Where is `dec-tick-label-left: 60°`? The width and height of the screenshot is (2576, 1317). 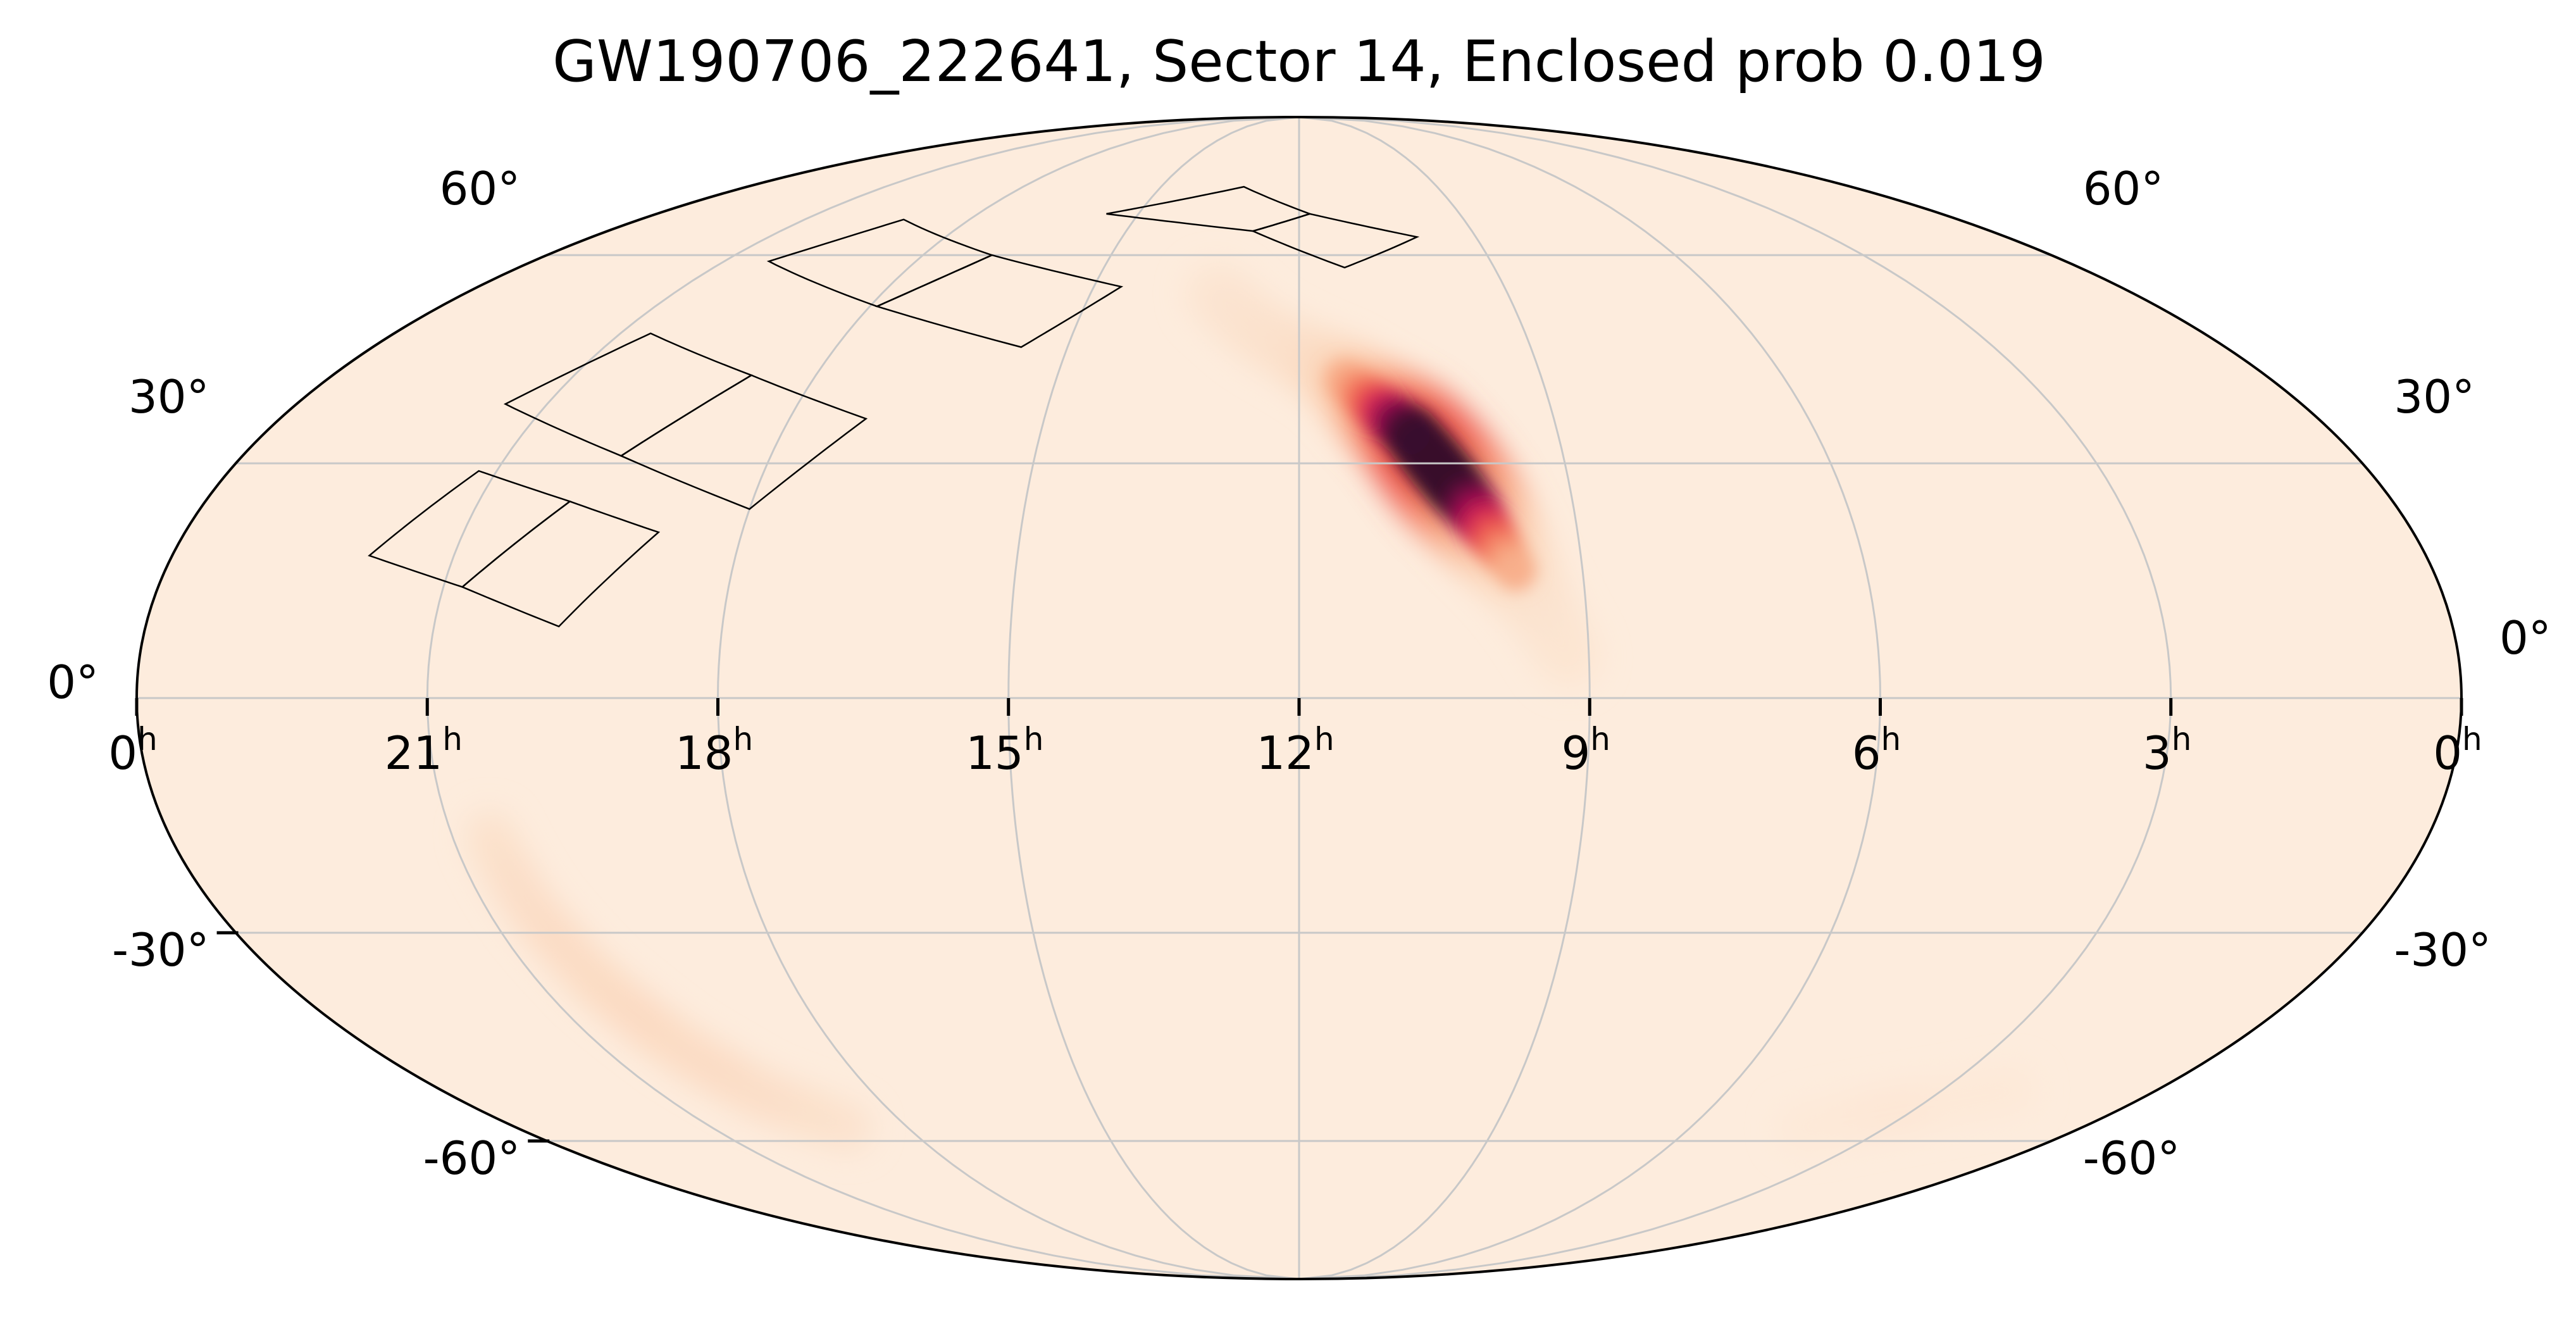 dec-tick-label-left: 60° is located at coordinates (480, 189).